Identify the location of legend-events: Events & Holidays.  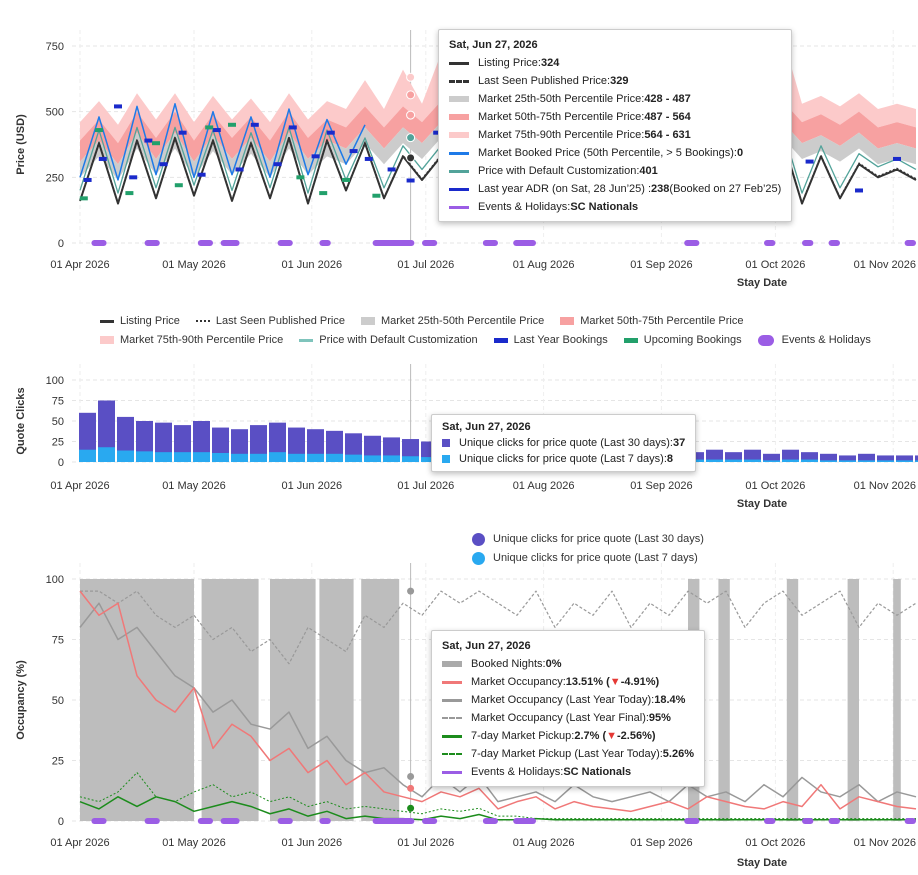
(814, 340).